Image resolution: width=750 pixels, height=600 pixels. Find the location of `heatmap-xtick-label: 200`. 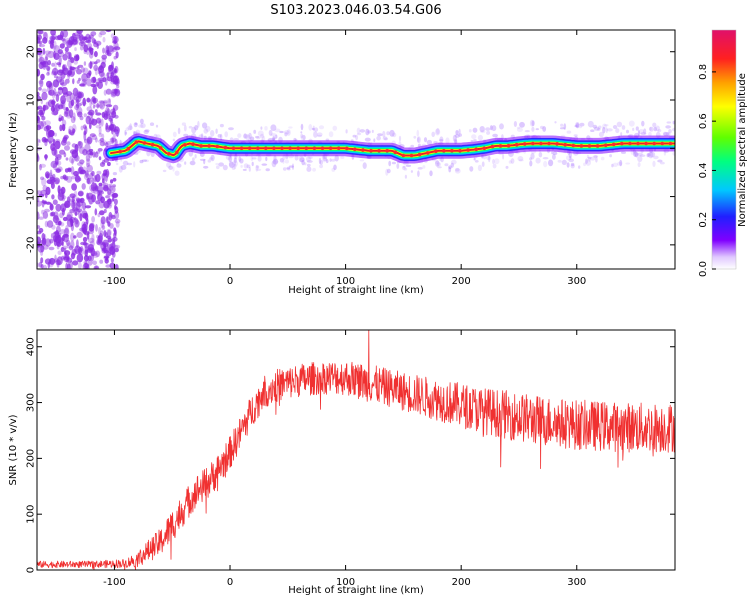

heatmap-xtick-label: 200 is located at coordinates (461, 281).